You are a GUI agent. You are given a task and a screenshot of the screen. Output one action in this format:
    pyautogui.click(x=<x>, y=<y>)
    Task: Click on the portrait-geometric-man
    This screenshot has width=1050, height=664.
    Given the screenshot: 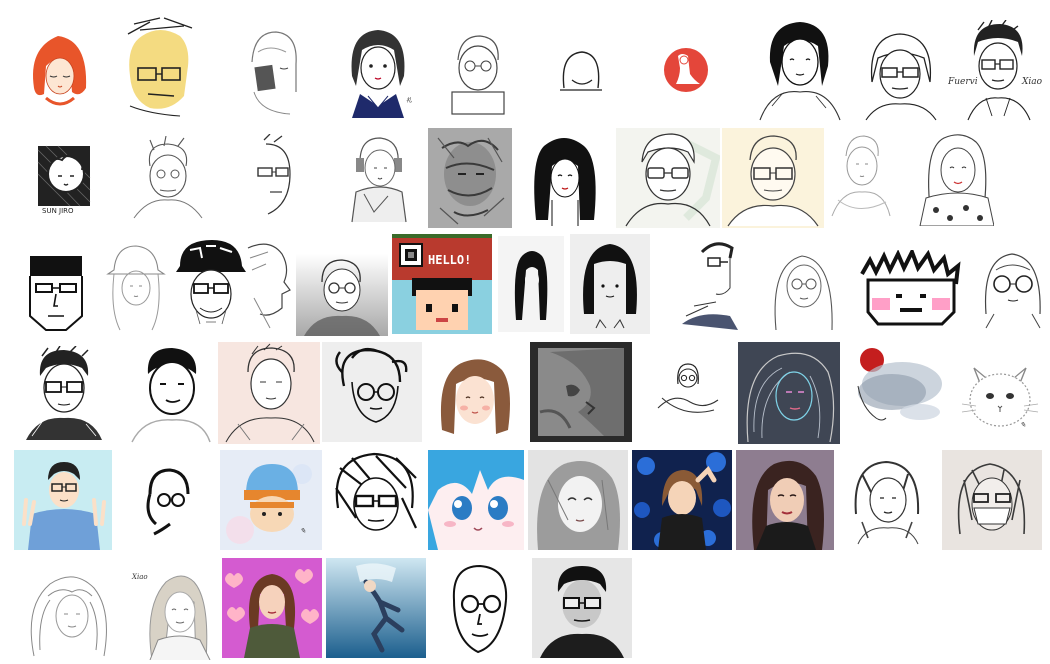 What is the action you would take?
    pyautogui.click(x=56, y=290)
    